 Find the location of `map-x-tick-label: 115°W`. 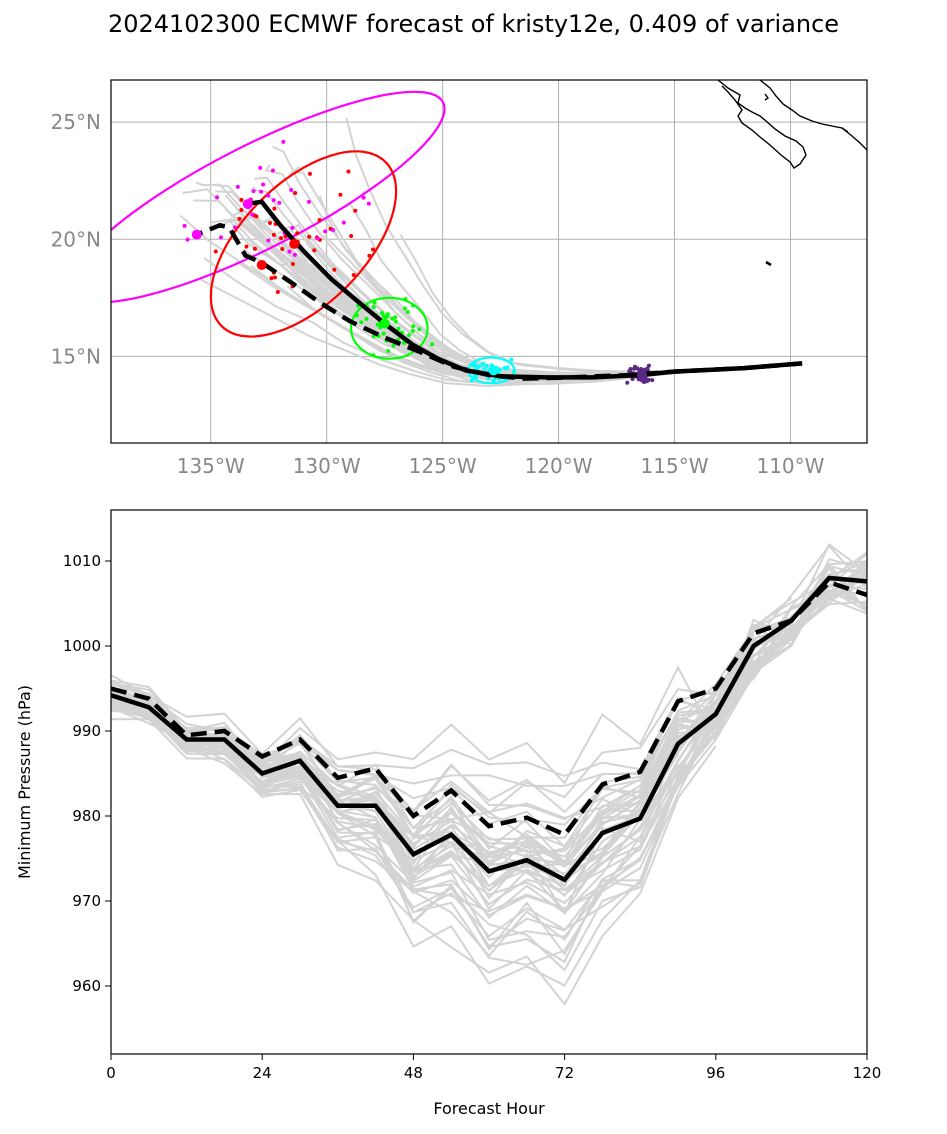

map-x-tick-label: 115°W is located at coordinates (675, 466).